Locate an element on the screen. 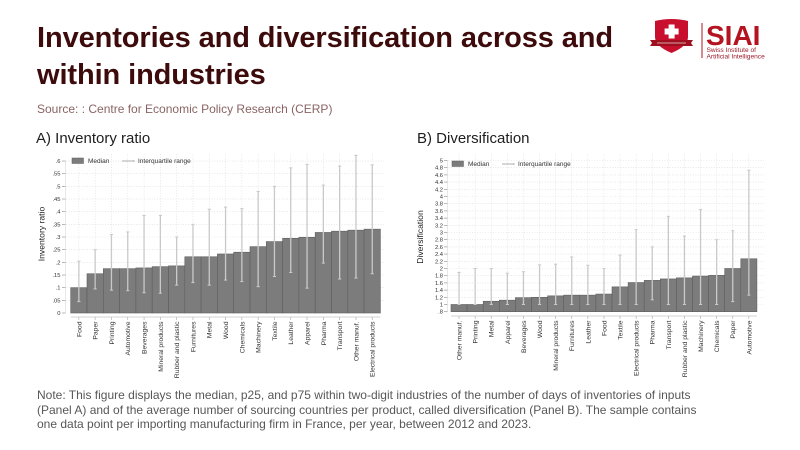 The height and width of the screenshot is (450, 800). page-title-line-2: within industries is located at coordinates (151, 74).